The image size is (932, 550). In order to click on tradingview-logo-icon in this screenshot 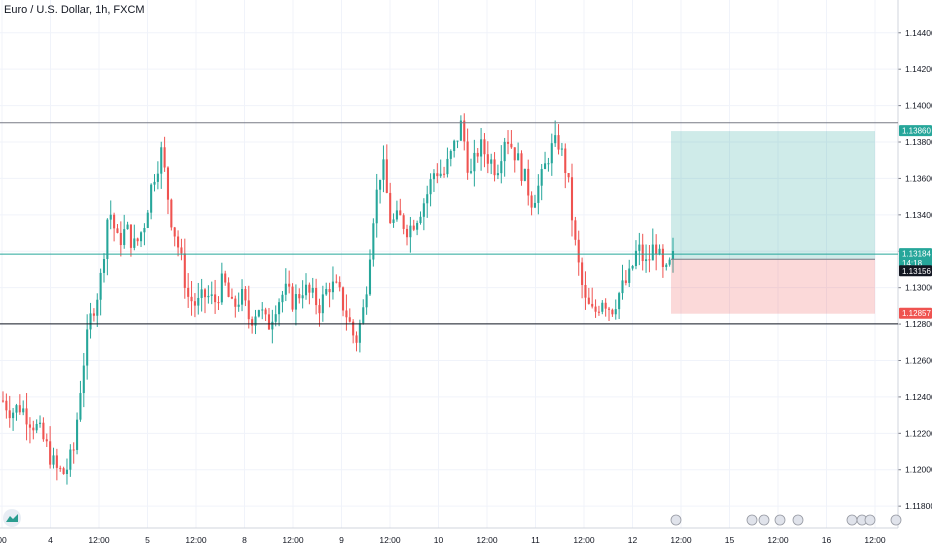, I will do `click(12, 518)`.